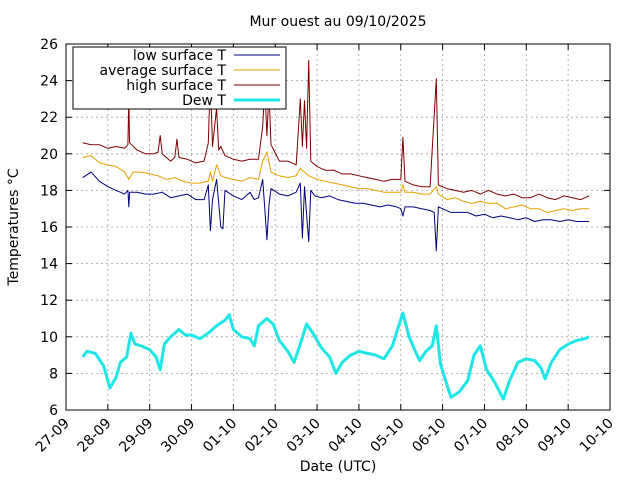 The height and width of the screenshot is (480, 640). Describe the element at coordinates (337, 22) in the screenshot. I see `chart-title: Mur ouest au 09/10/2025` at that location.